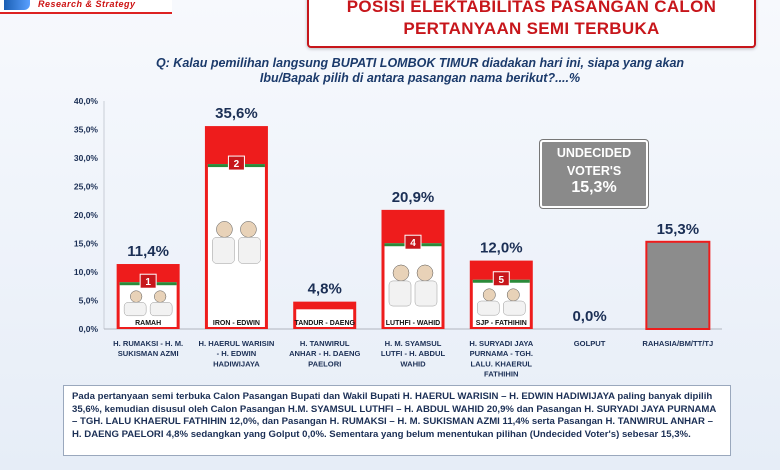  I want to click on value-label: 4,8%, so click(325, 289).